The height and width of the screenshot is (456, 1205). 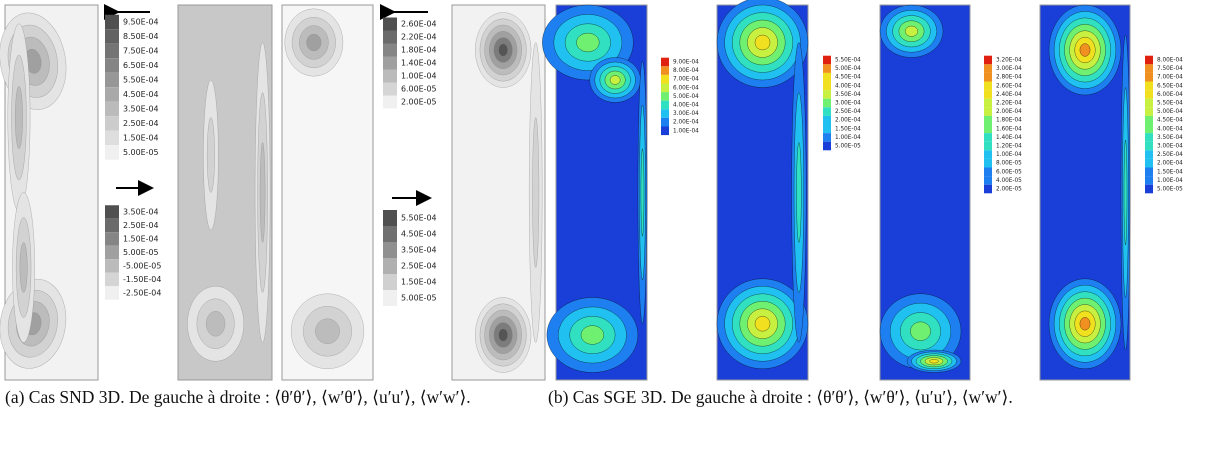 What do you see at coordinates (1009, 112) in the screenshot?
I see `colorbar-label: 2.00E-04` at bounding box center [1009, 112].